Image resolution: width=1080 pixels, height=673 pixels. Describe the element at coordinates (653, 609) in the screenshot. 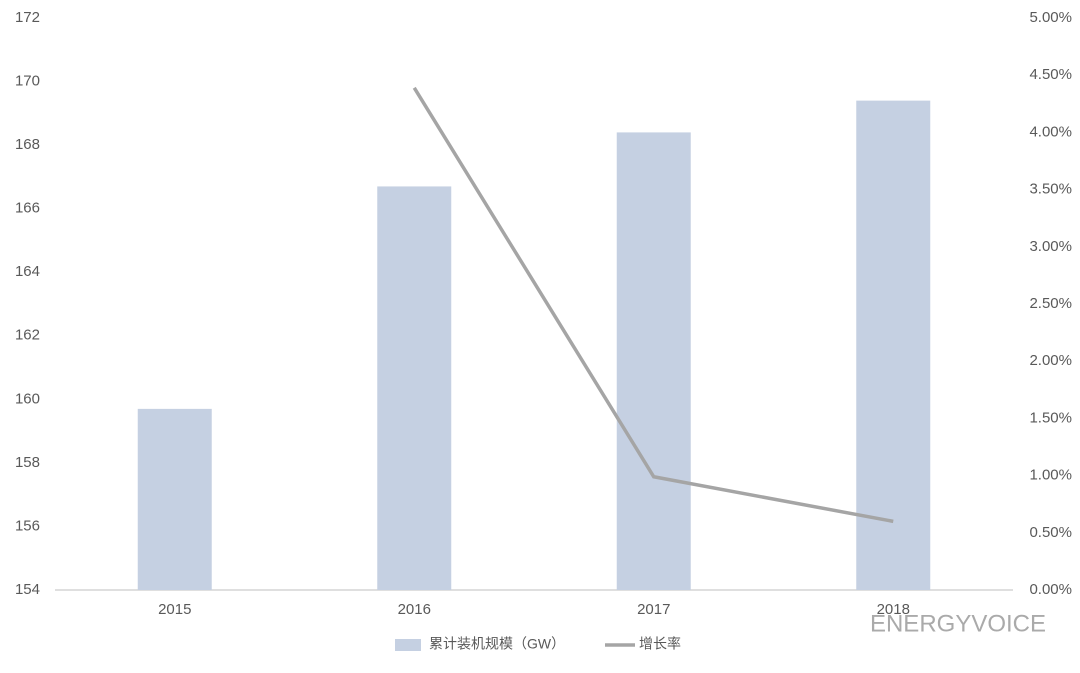

I see `x-tick-label: 2017` at that location.